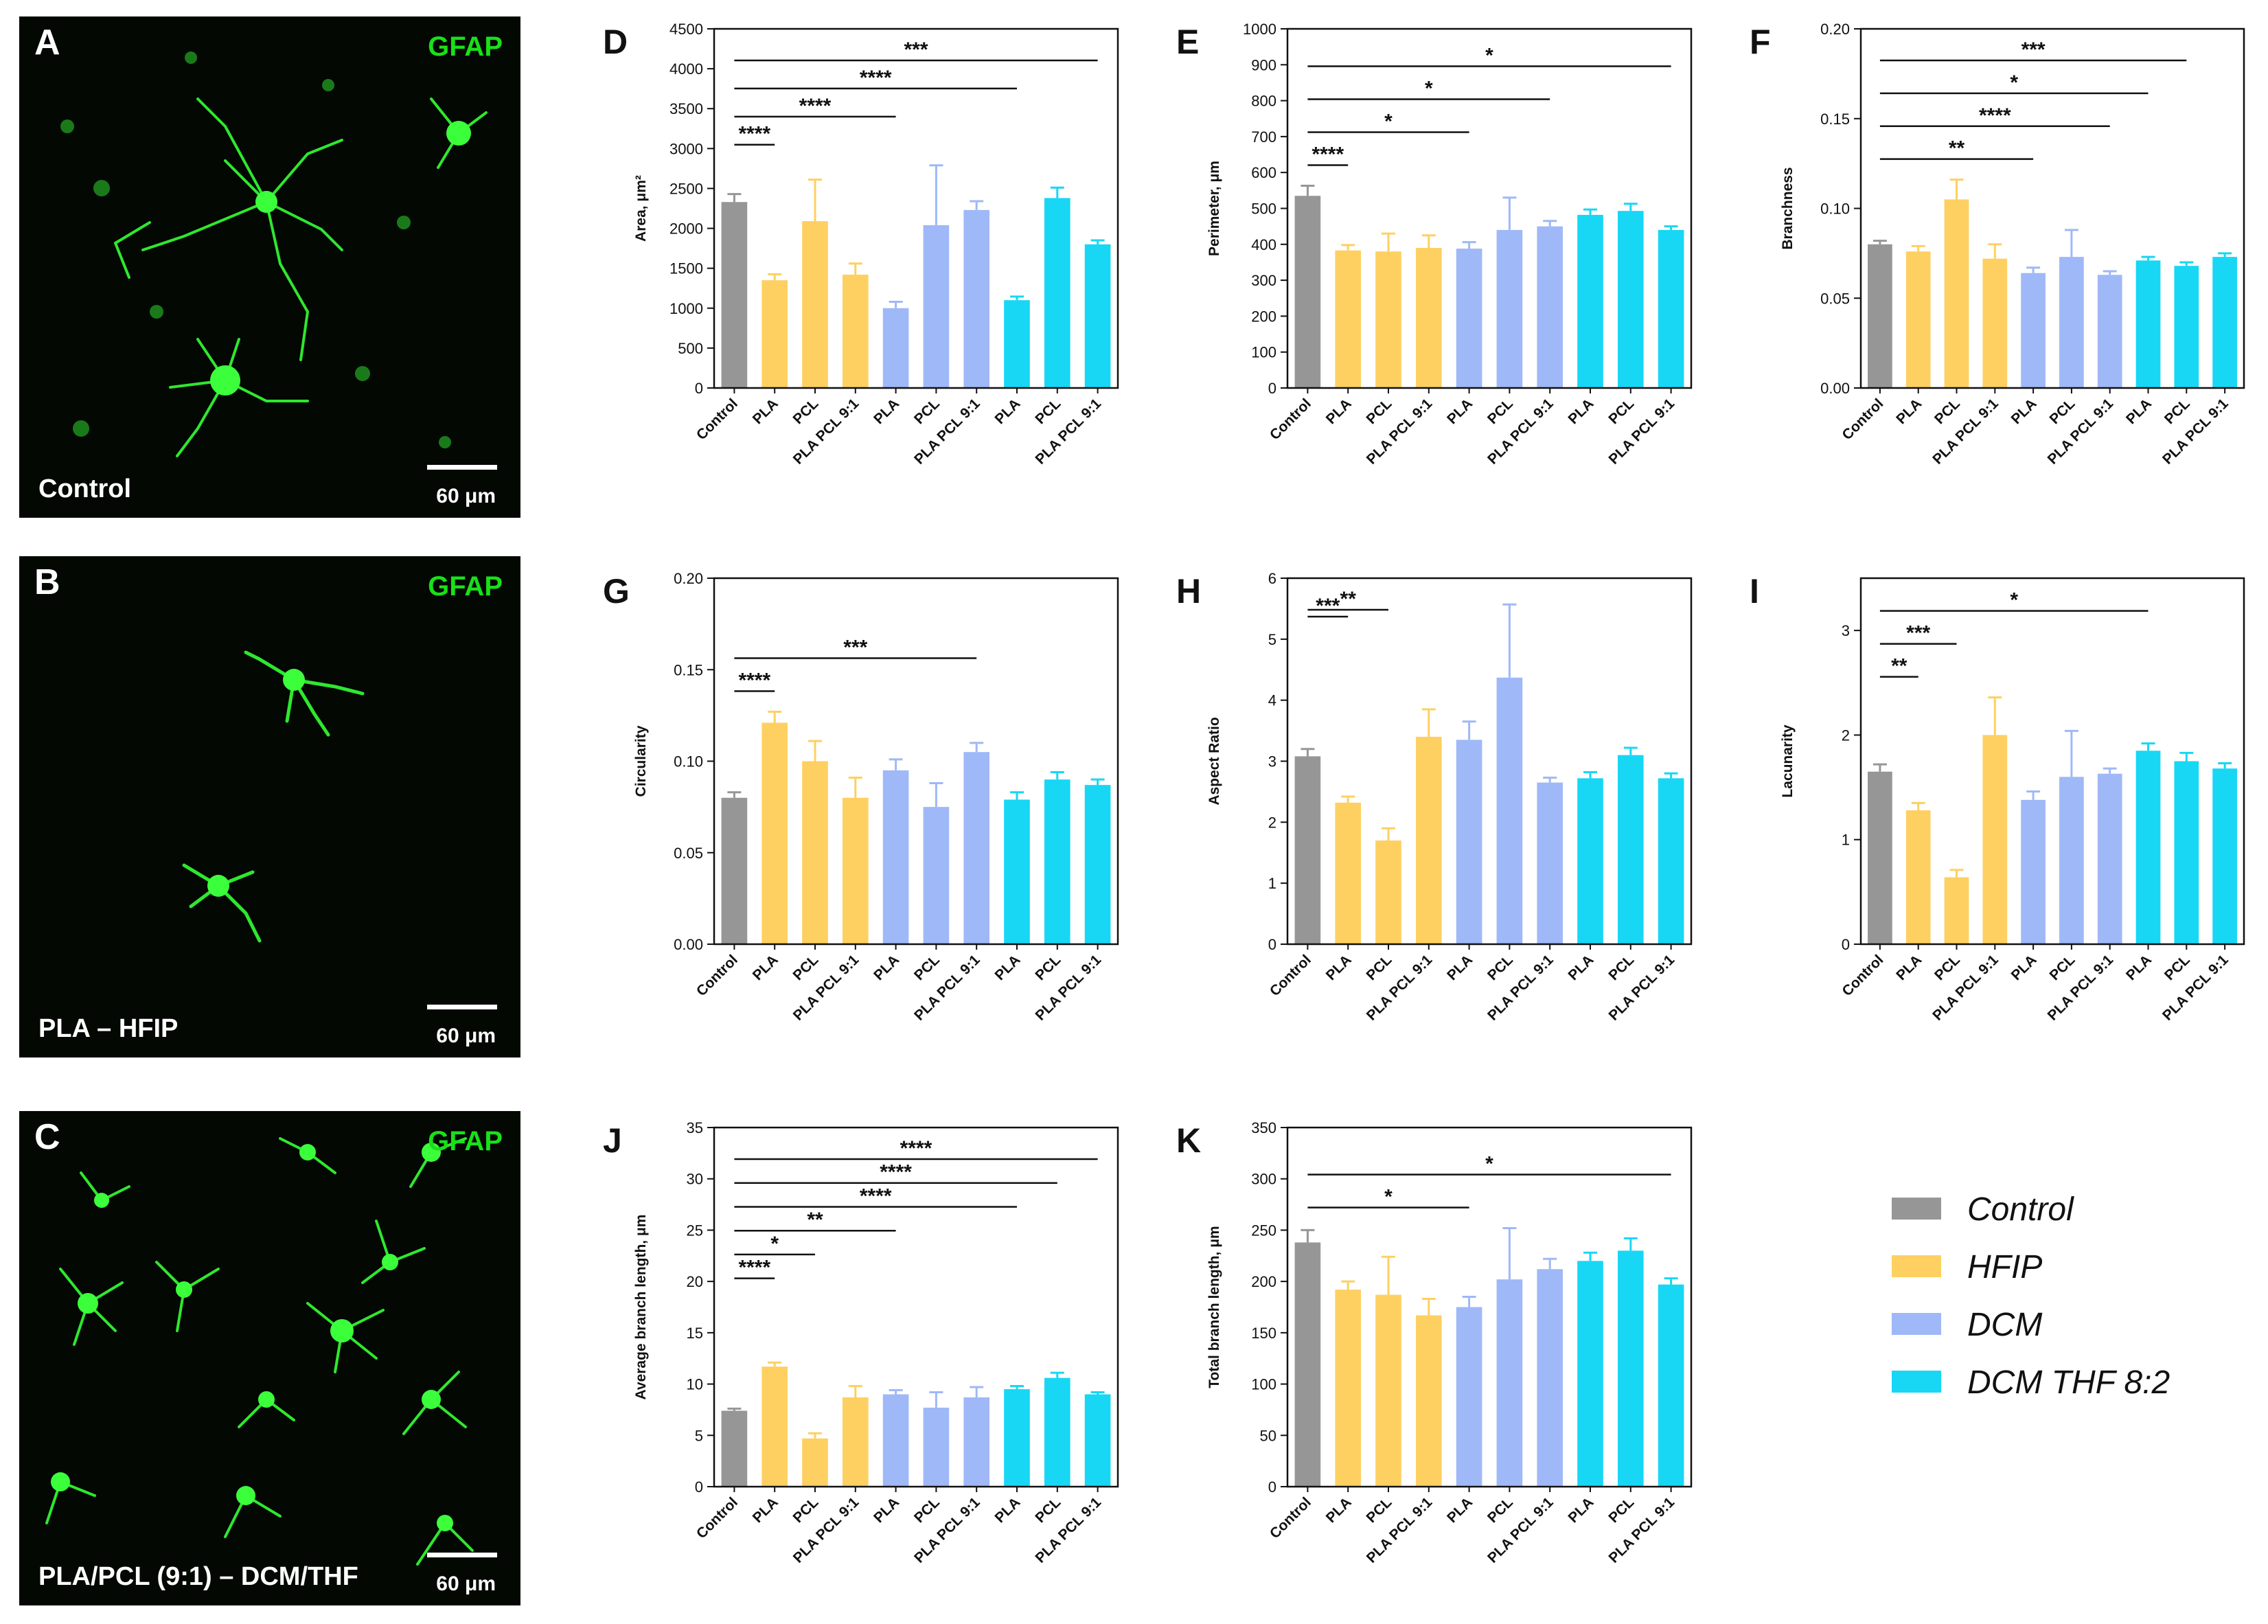 This screenshot has width=2268, height=1624. Describe the element at coordinates (1846, 630) in the screenshot. I see `y-tick-label: 3` at that location.